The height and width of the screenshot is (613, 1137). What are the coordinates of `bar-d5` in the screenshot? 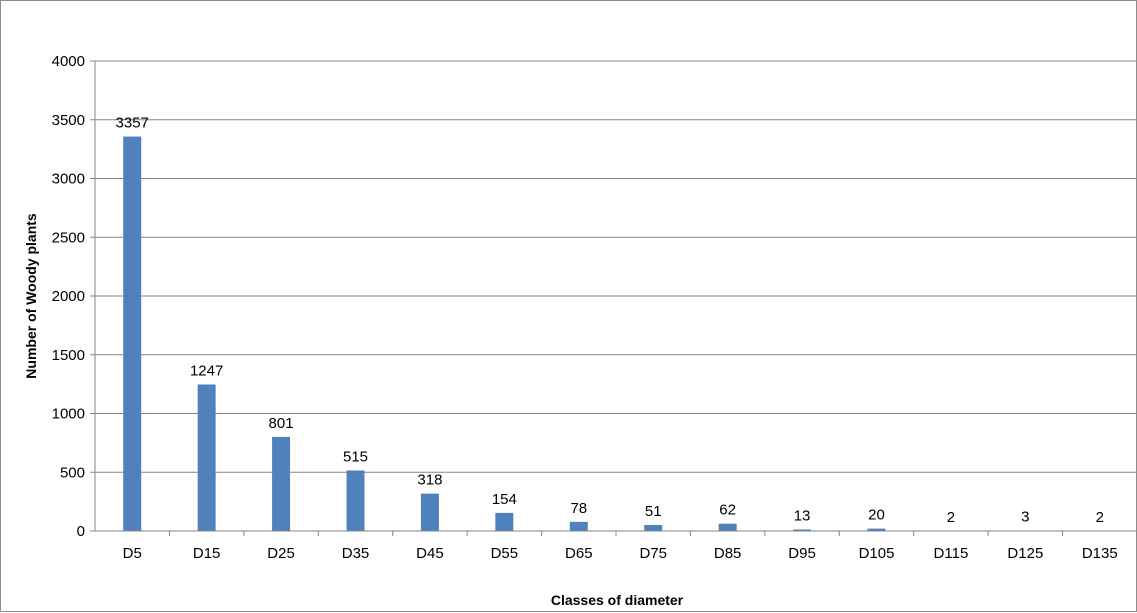 It's located at (132, 334).